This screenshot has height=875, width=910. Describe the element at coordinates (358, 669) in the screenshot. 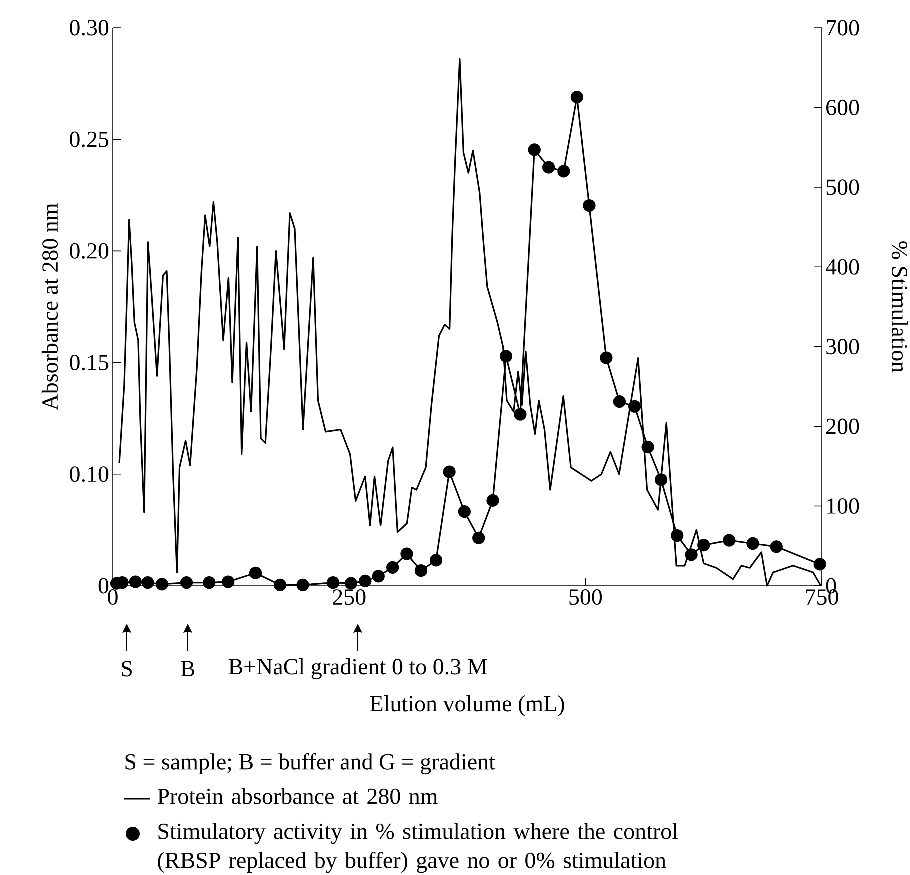

I see `text: B+NaCl gradient 0 to 0.3 M` at that location.